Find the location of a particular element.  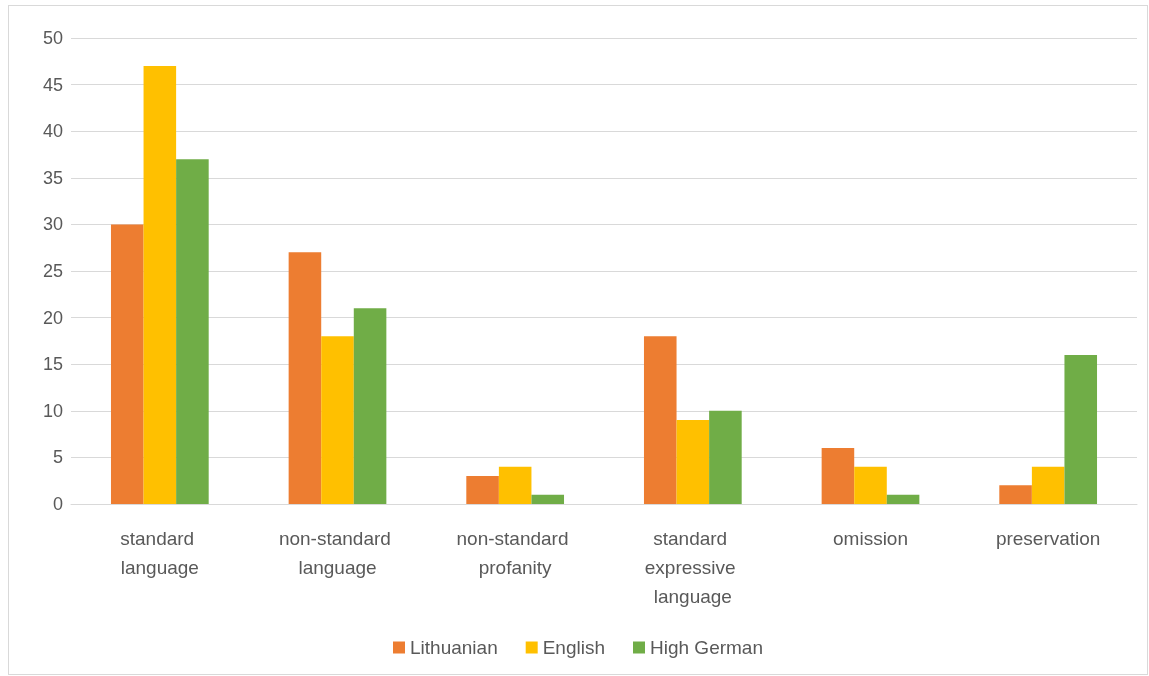

y-tick-label: 35 is located at coordinates (52, 177).